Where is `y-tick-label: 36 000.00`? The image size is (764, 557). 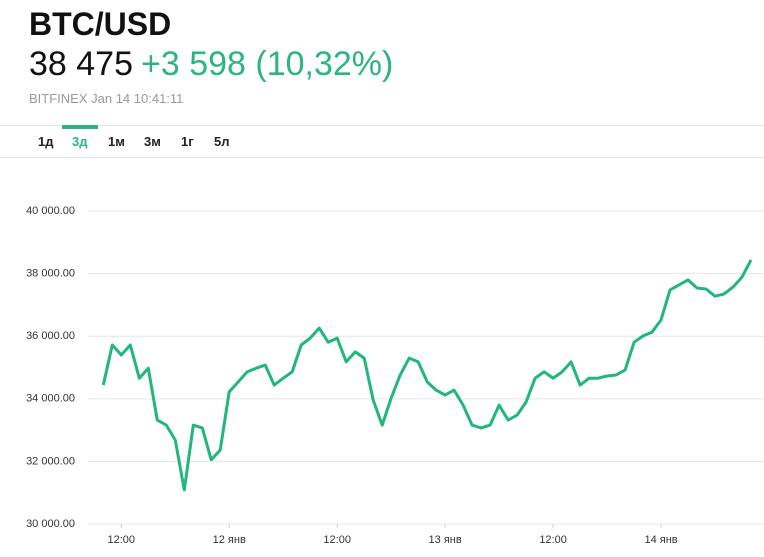 y-tick-label: 36 000.00 is located at coordinates (50, 336).